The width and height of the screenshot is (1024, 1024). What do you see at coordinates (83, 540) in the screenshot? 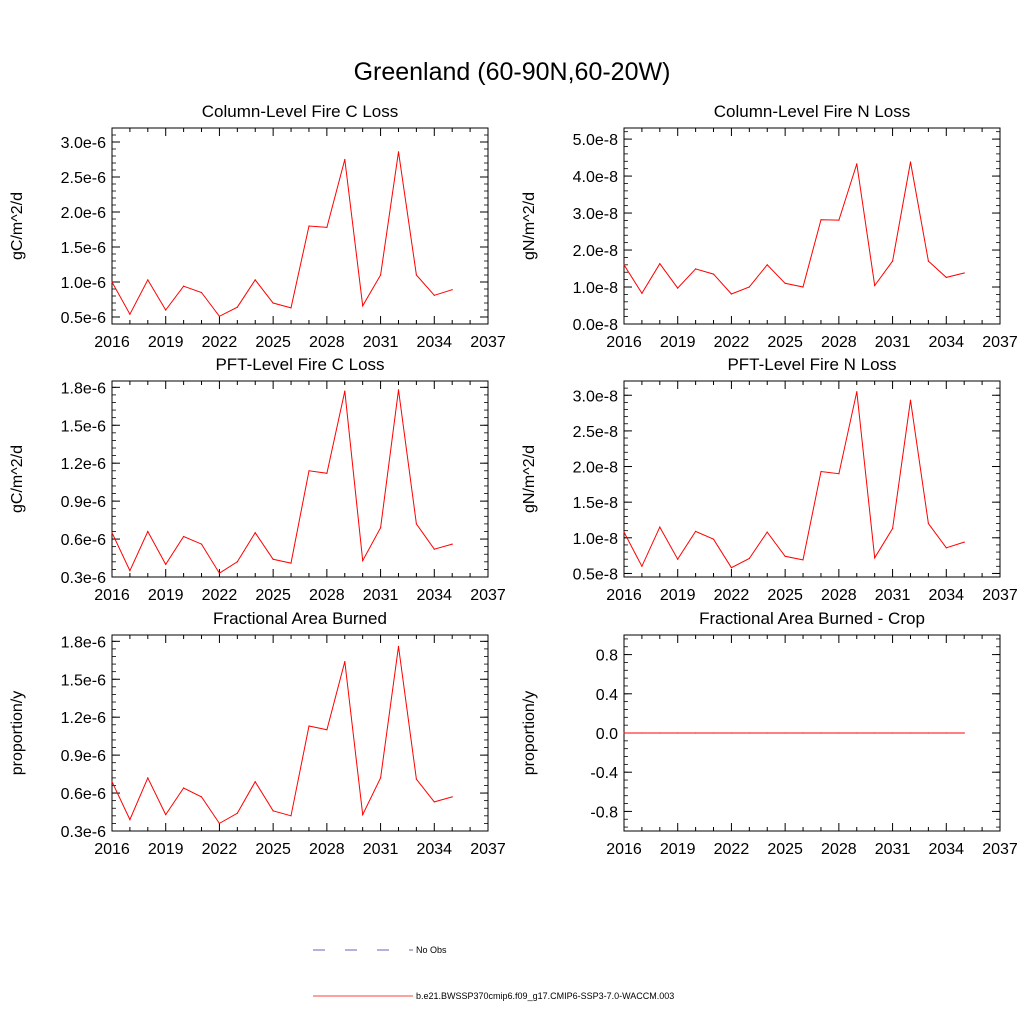
I see `y-tick-label: 0.6e-6` at bounding box center [83, 540].